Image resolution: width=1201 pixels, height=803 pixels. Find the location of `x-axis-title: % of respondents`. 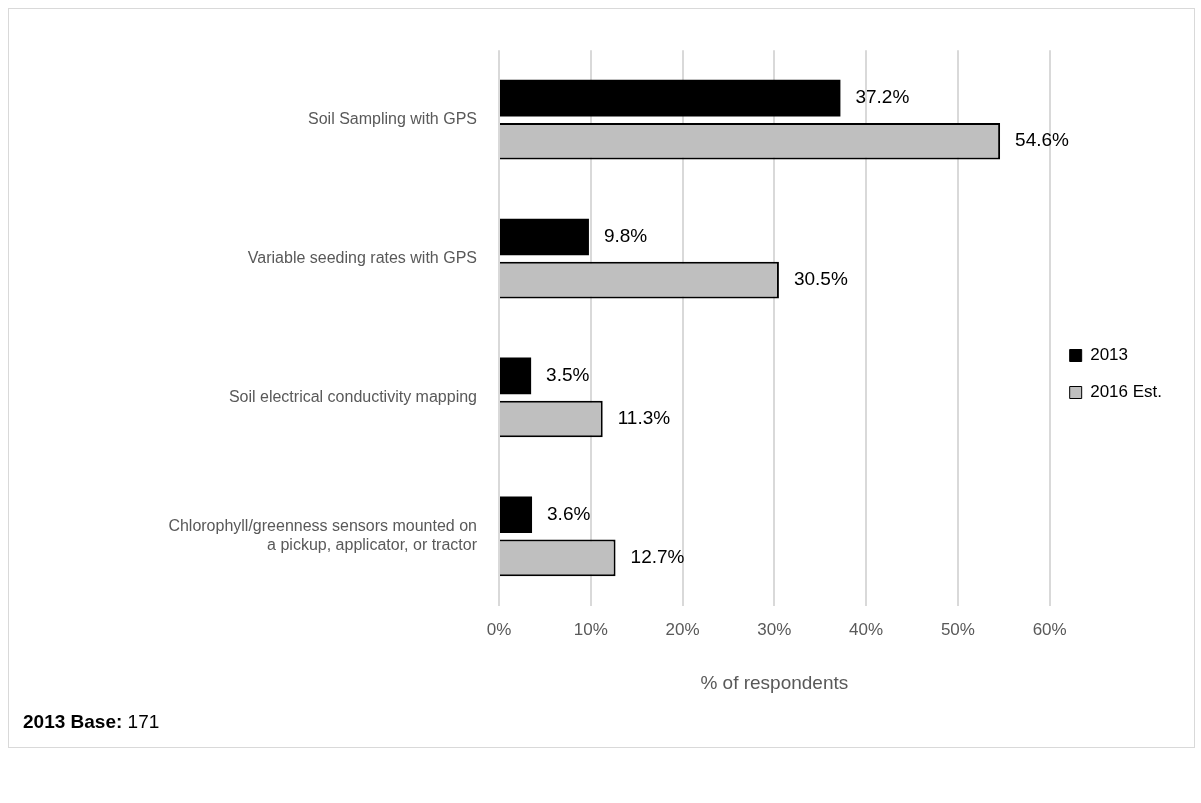

x-axis-title: % of respondents is located at coordinates (774, 682).